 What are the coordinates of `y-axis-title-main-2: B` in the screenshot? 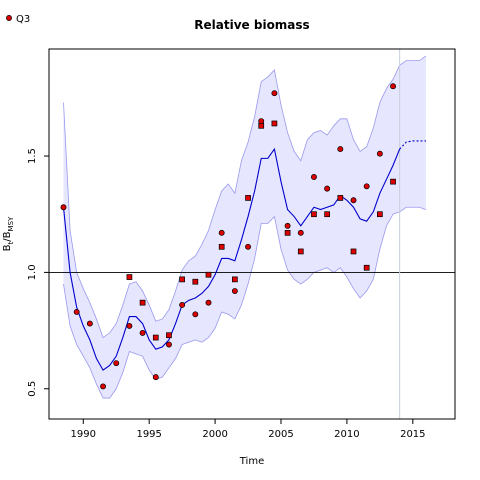 It's located at (7, 234).